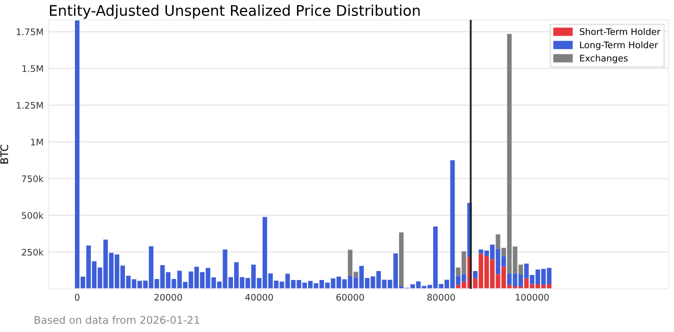  Describe the element at coordinates (37, 142) in the screenshot. I see `y-tick-label: 1M` at that location.